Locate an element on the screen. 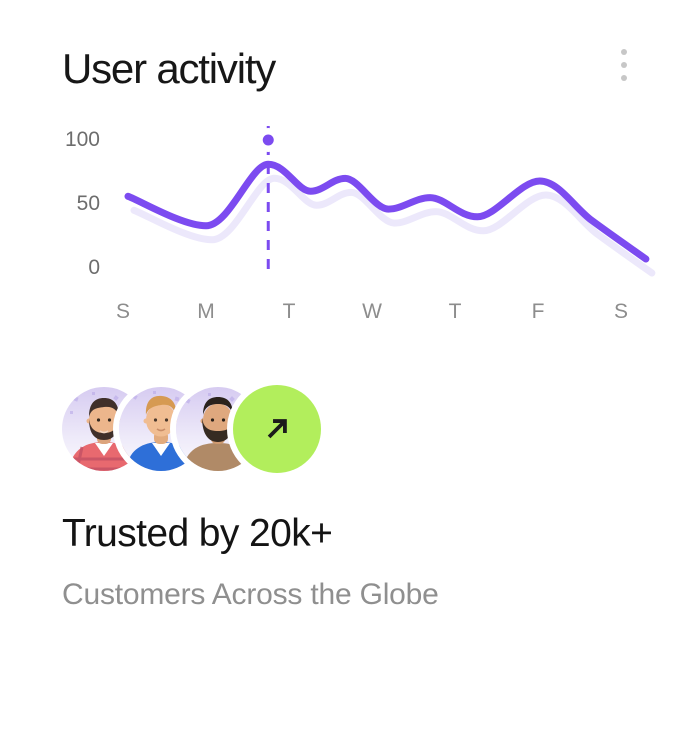  selected-day-marker is located at coordinates (268, 140).